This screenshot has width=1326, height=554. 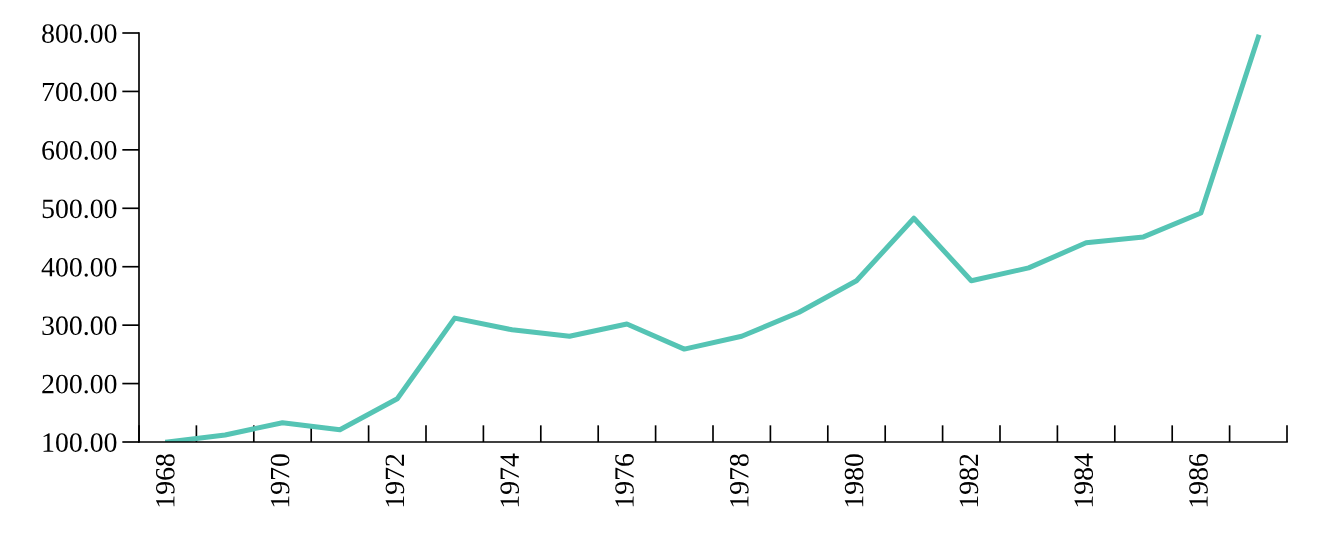 I want to click on y-tick-label: 200.00, so click(x=79, y=384).